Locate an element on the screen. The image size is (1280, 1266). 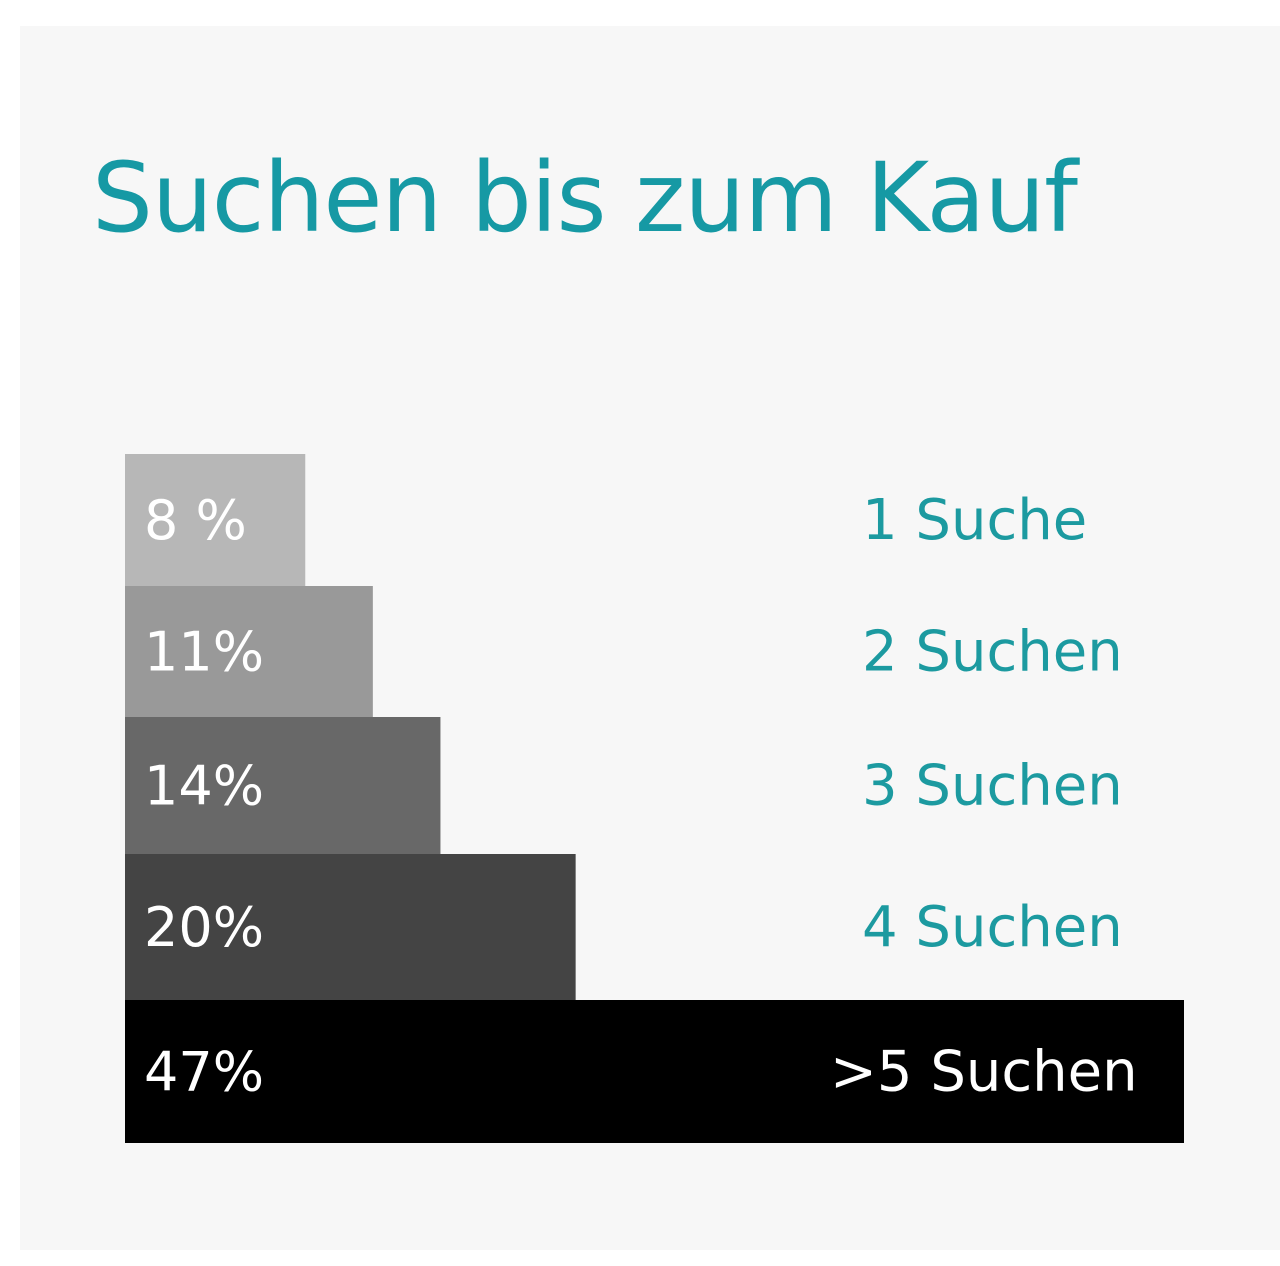
category-label: 1 Suche is located at coordinates (974, 520).